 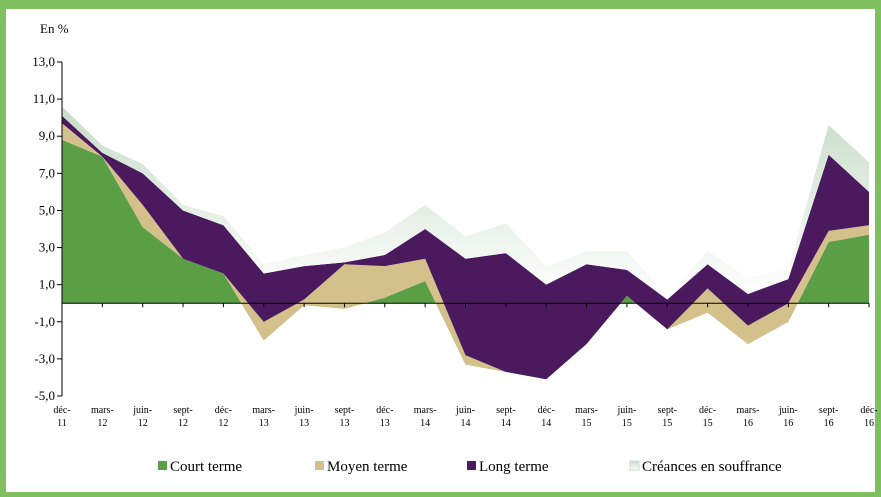 I want to click on y-tick-label: -5,0, so click(x=44, y=395).